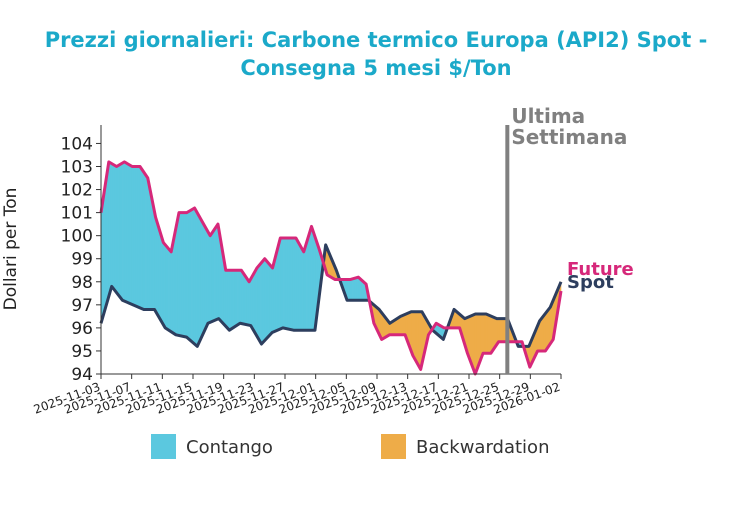 This screenshot has width=752, height=505. I want to click on end-label-spot: Spot, so click(590, 282).